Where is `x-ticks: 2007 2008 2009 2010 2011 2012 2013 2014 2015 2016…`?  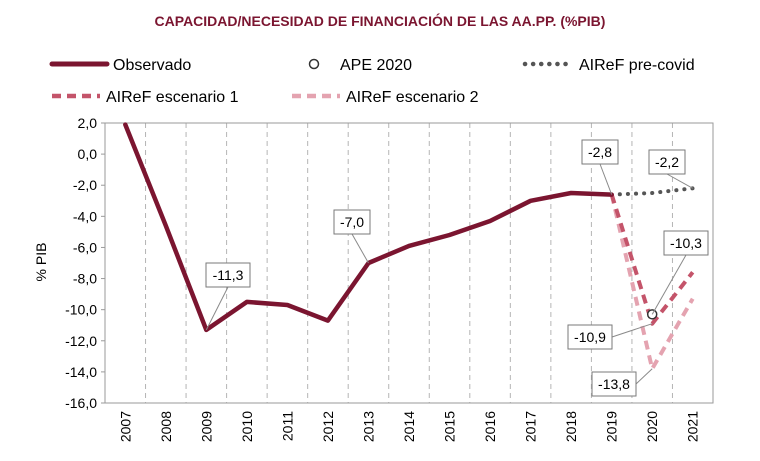
x-ticks: 2007 2008 2009 2010 2011 2012 2013 2014 2015 2016… is located at coordinates (408, 426).